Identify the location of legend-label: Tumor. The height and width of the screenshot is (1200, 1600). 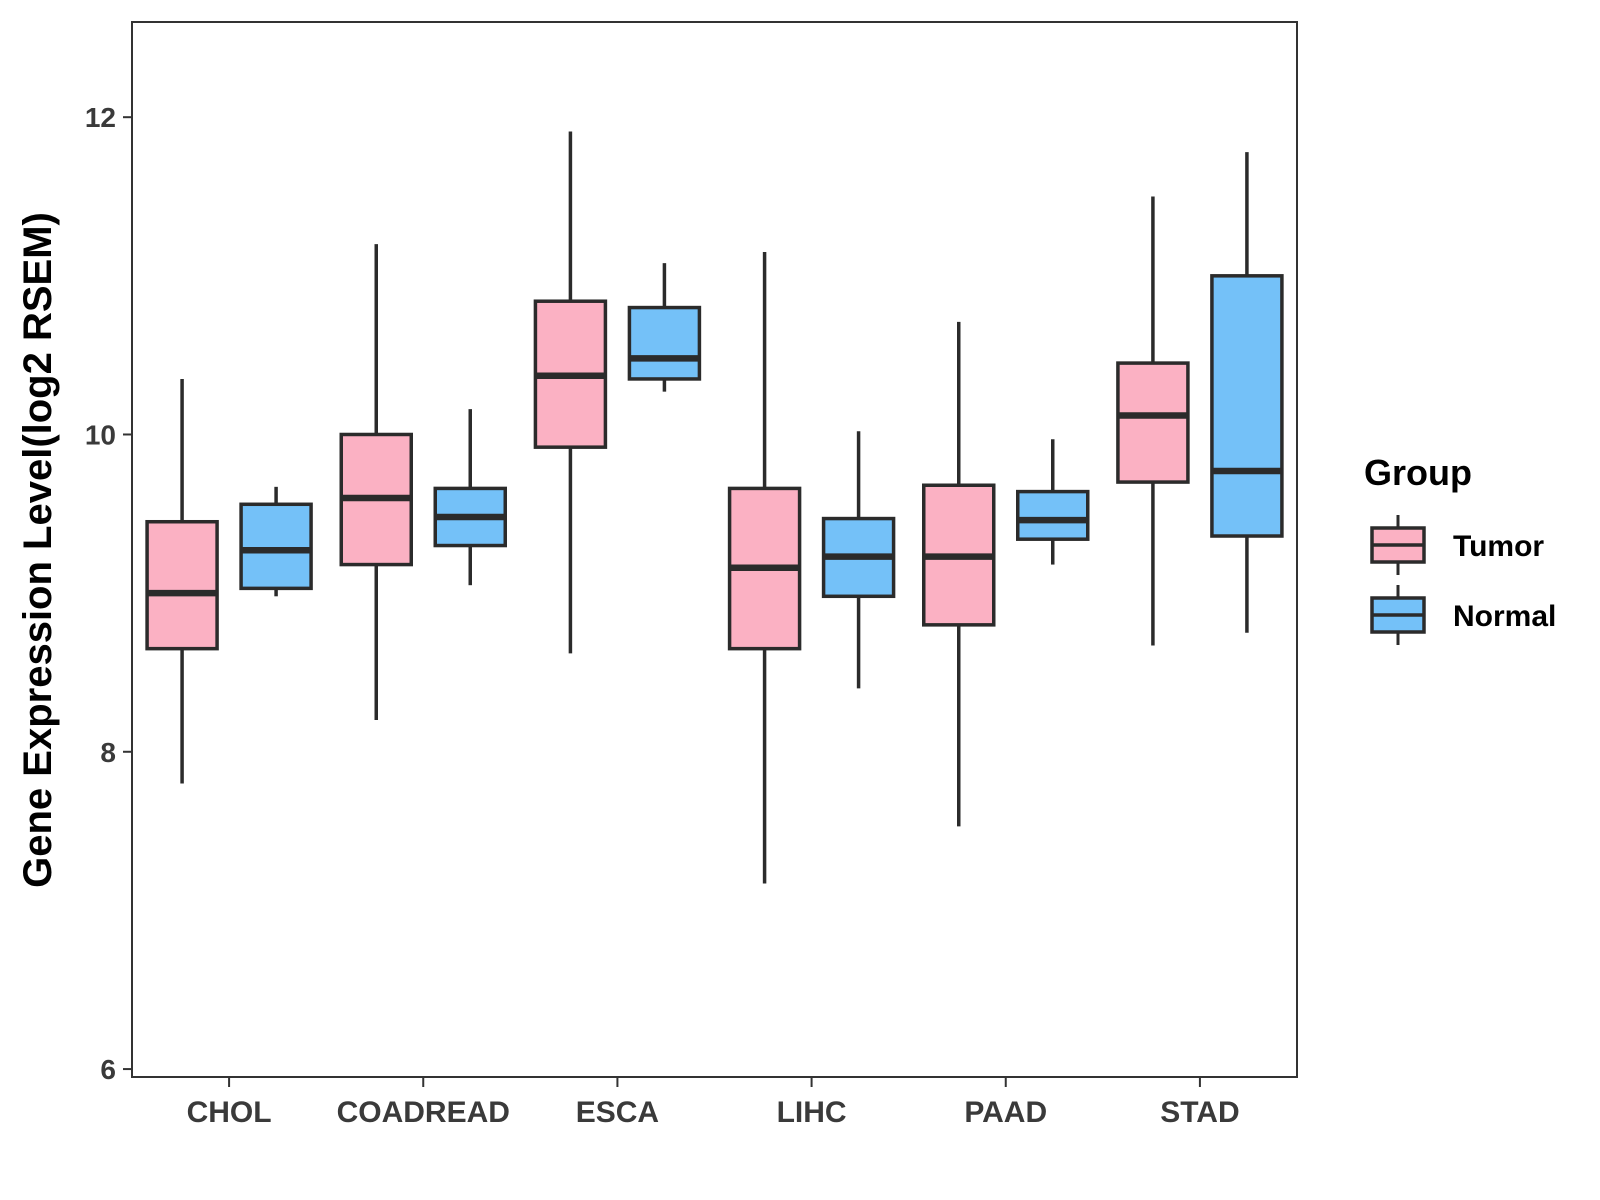
(1498, 546).